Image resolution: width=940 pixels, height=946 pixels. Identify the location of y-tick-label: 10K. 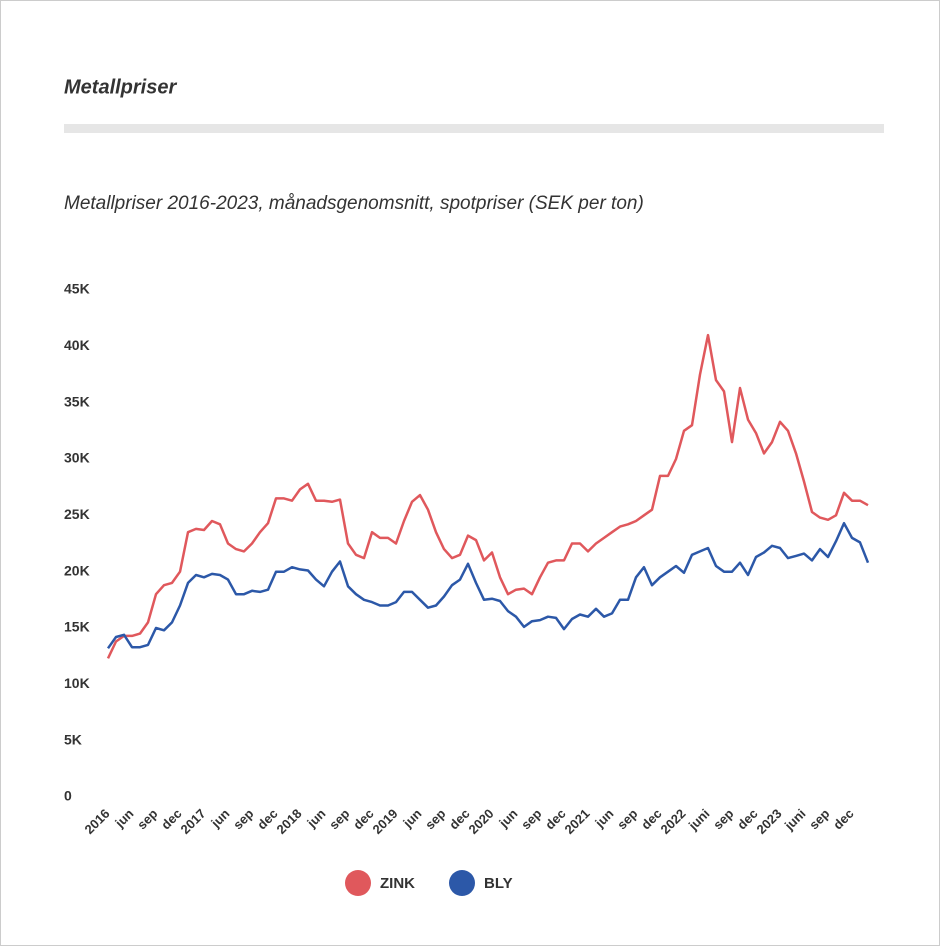
(77, 683).